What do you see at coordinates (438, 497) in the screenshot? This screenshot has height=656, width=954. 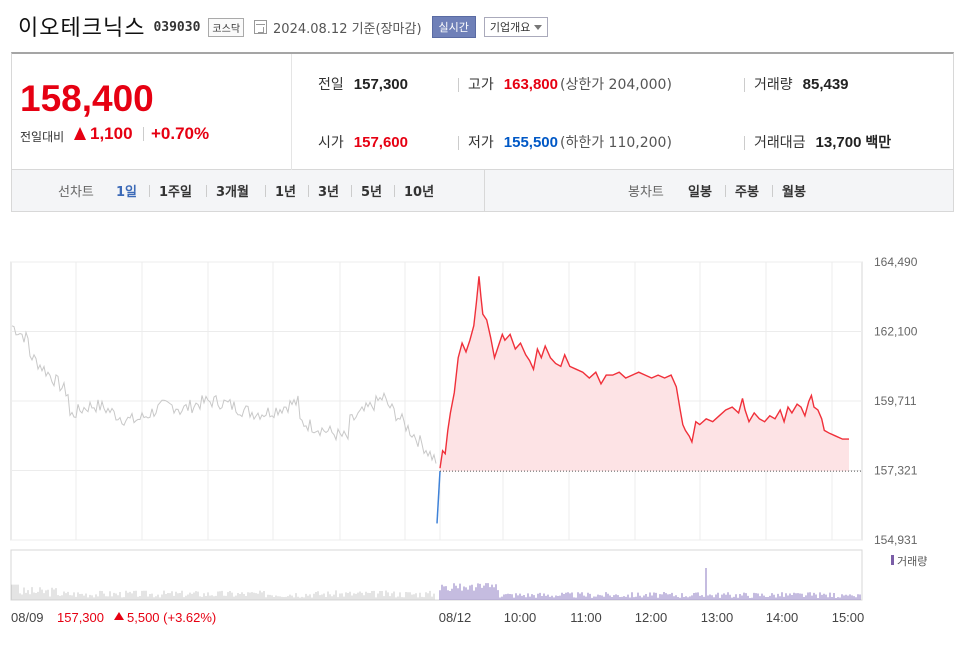 I see `open-drop-line` at bounding box center [438, 497].